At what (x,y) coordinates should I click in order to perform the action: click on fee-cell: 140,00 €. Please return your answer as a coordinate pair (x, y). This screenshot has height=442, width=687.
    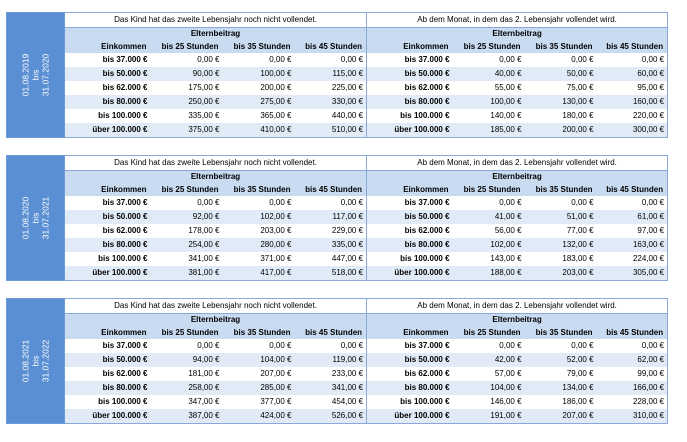
    Looking at the image, I should click on (488, 116).